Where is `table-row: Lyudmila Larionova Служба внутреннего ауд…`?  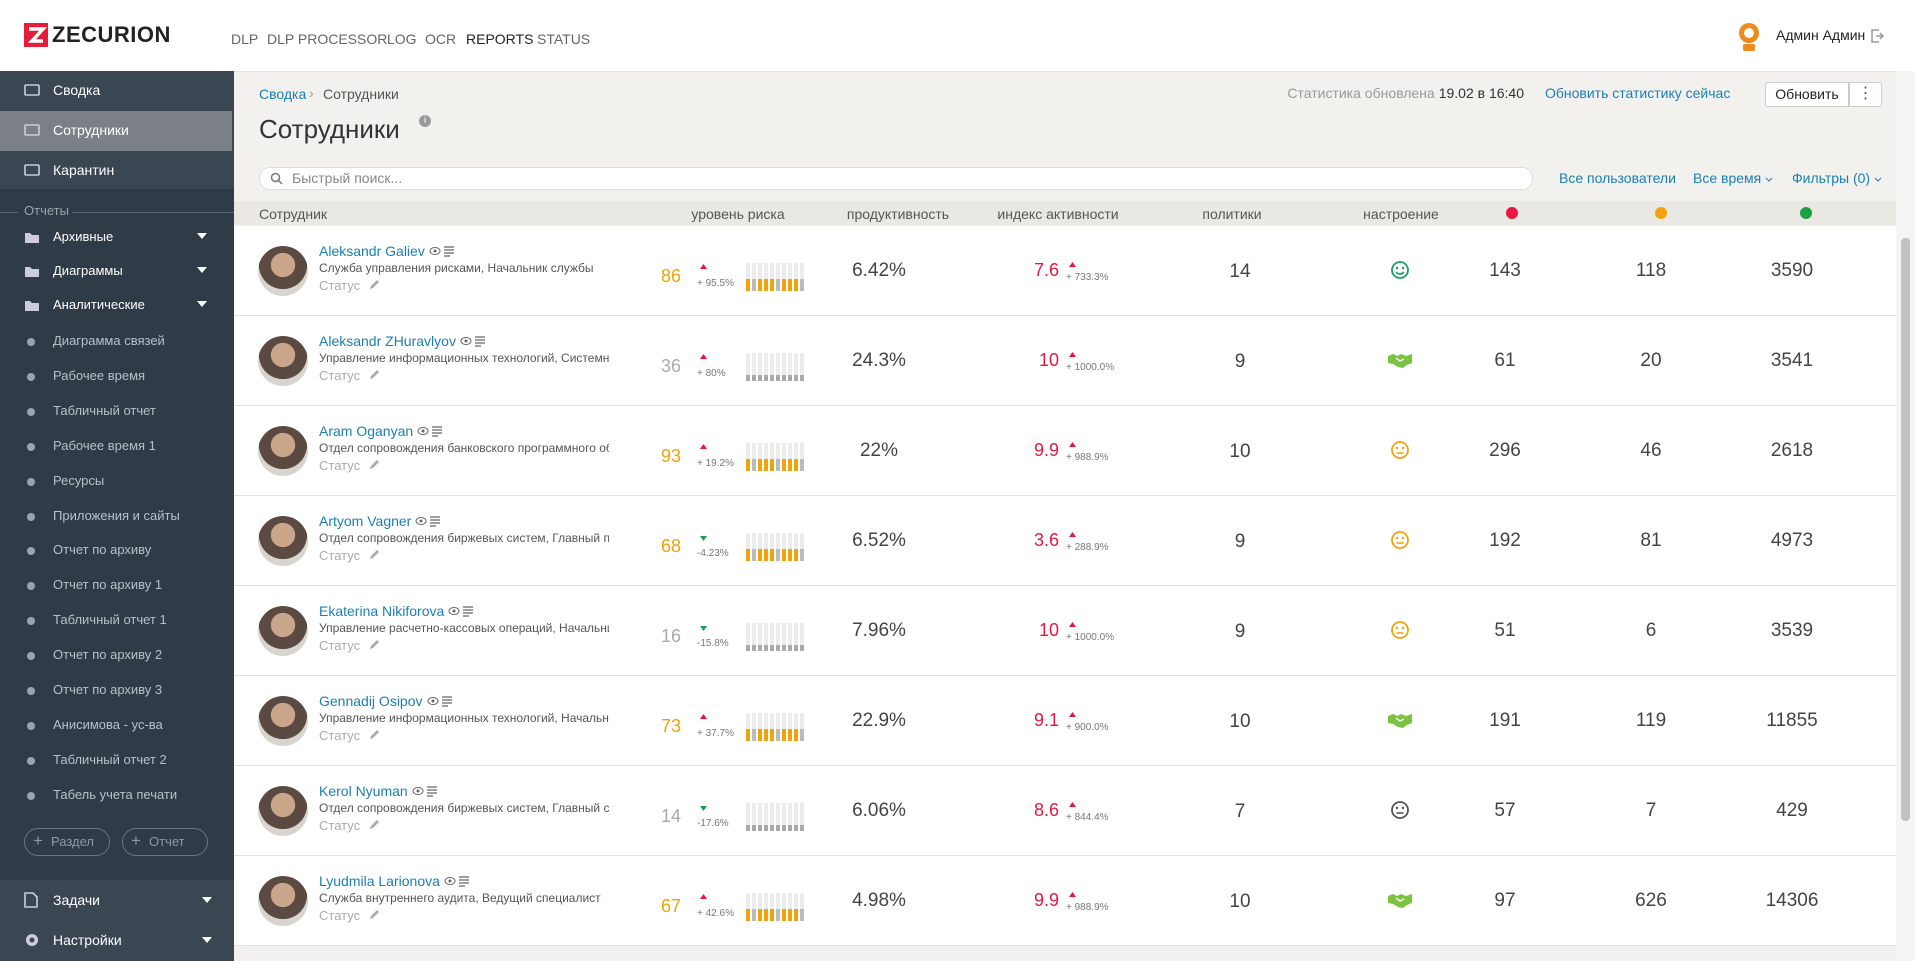 table-row: Lyudmila Larionova Служба внутреннего ауд… is located at coordinates (1065, 901).